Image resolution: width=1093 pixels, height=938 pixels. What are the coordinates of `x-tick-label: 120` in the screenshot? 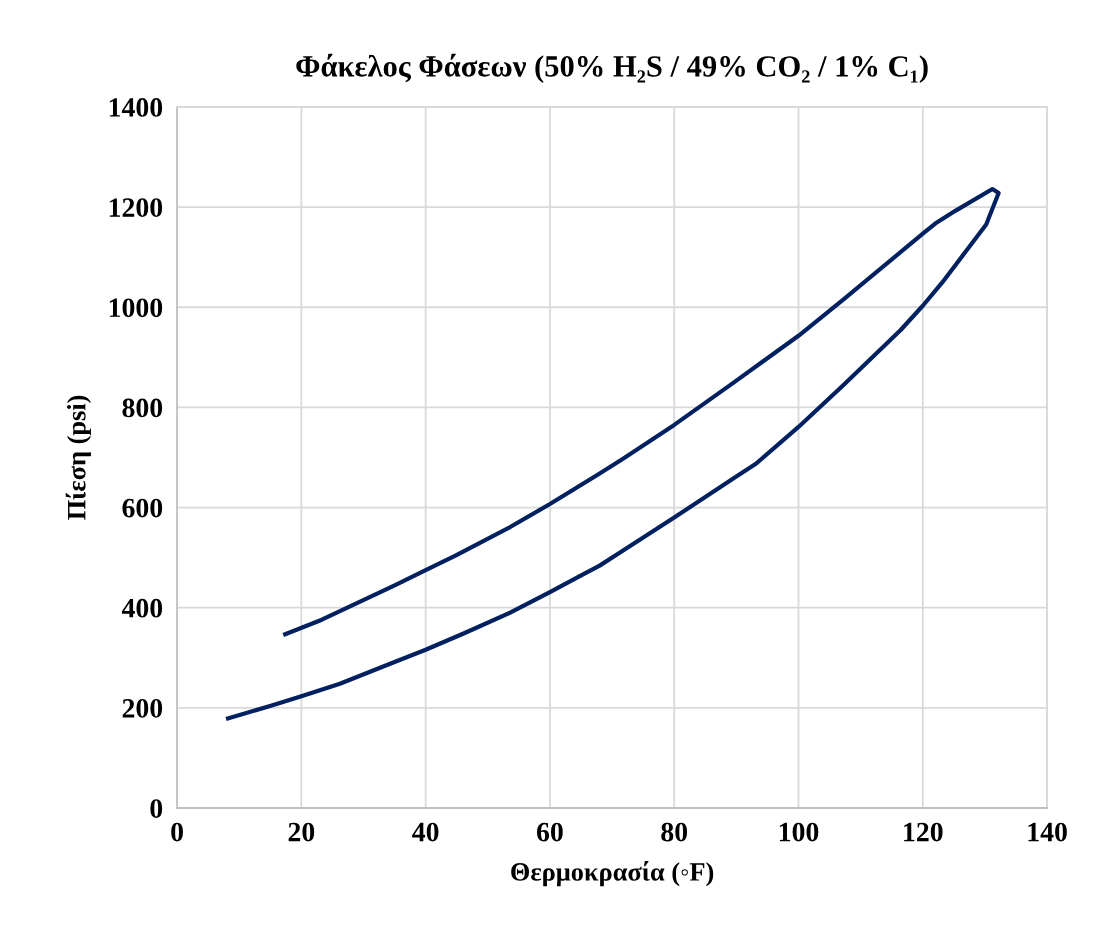 It's located at (923, 832).